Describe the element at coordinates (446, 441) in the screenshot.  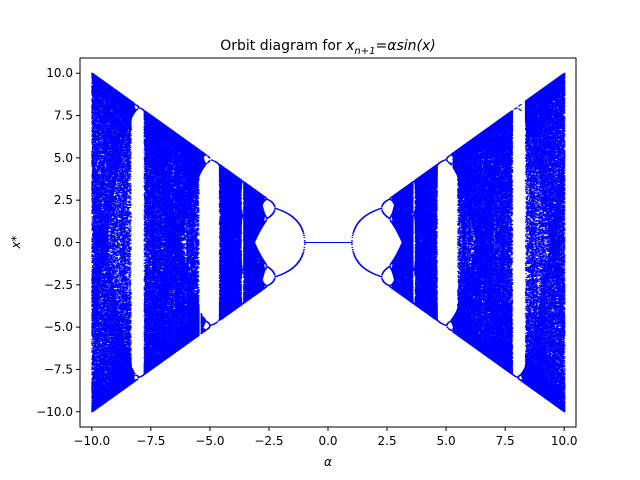
I see `x-tick-label: 5.0` at that location.